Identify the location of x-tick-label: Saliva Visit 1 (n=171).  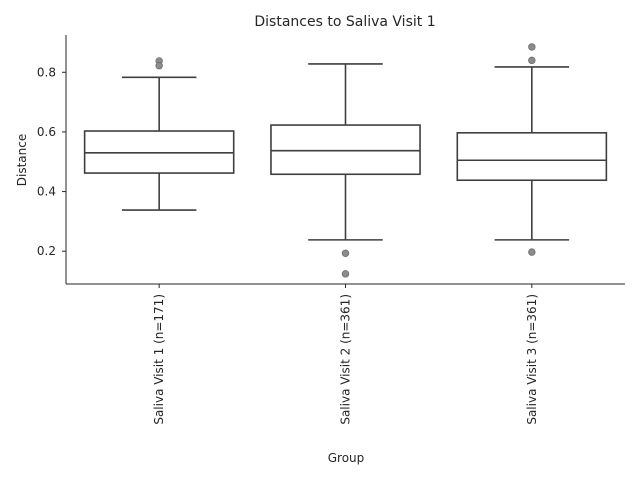
(159, 359).